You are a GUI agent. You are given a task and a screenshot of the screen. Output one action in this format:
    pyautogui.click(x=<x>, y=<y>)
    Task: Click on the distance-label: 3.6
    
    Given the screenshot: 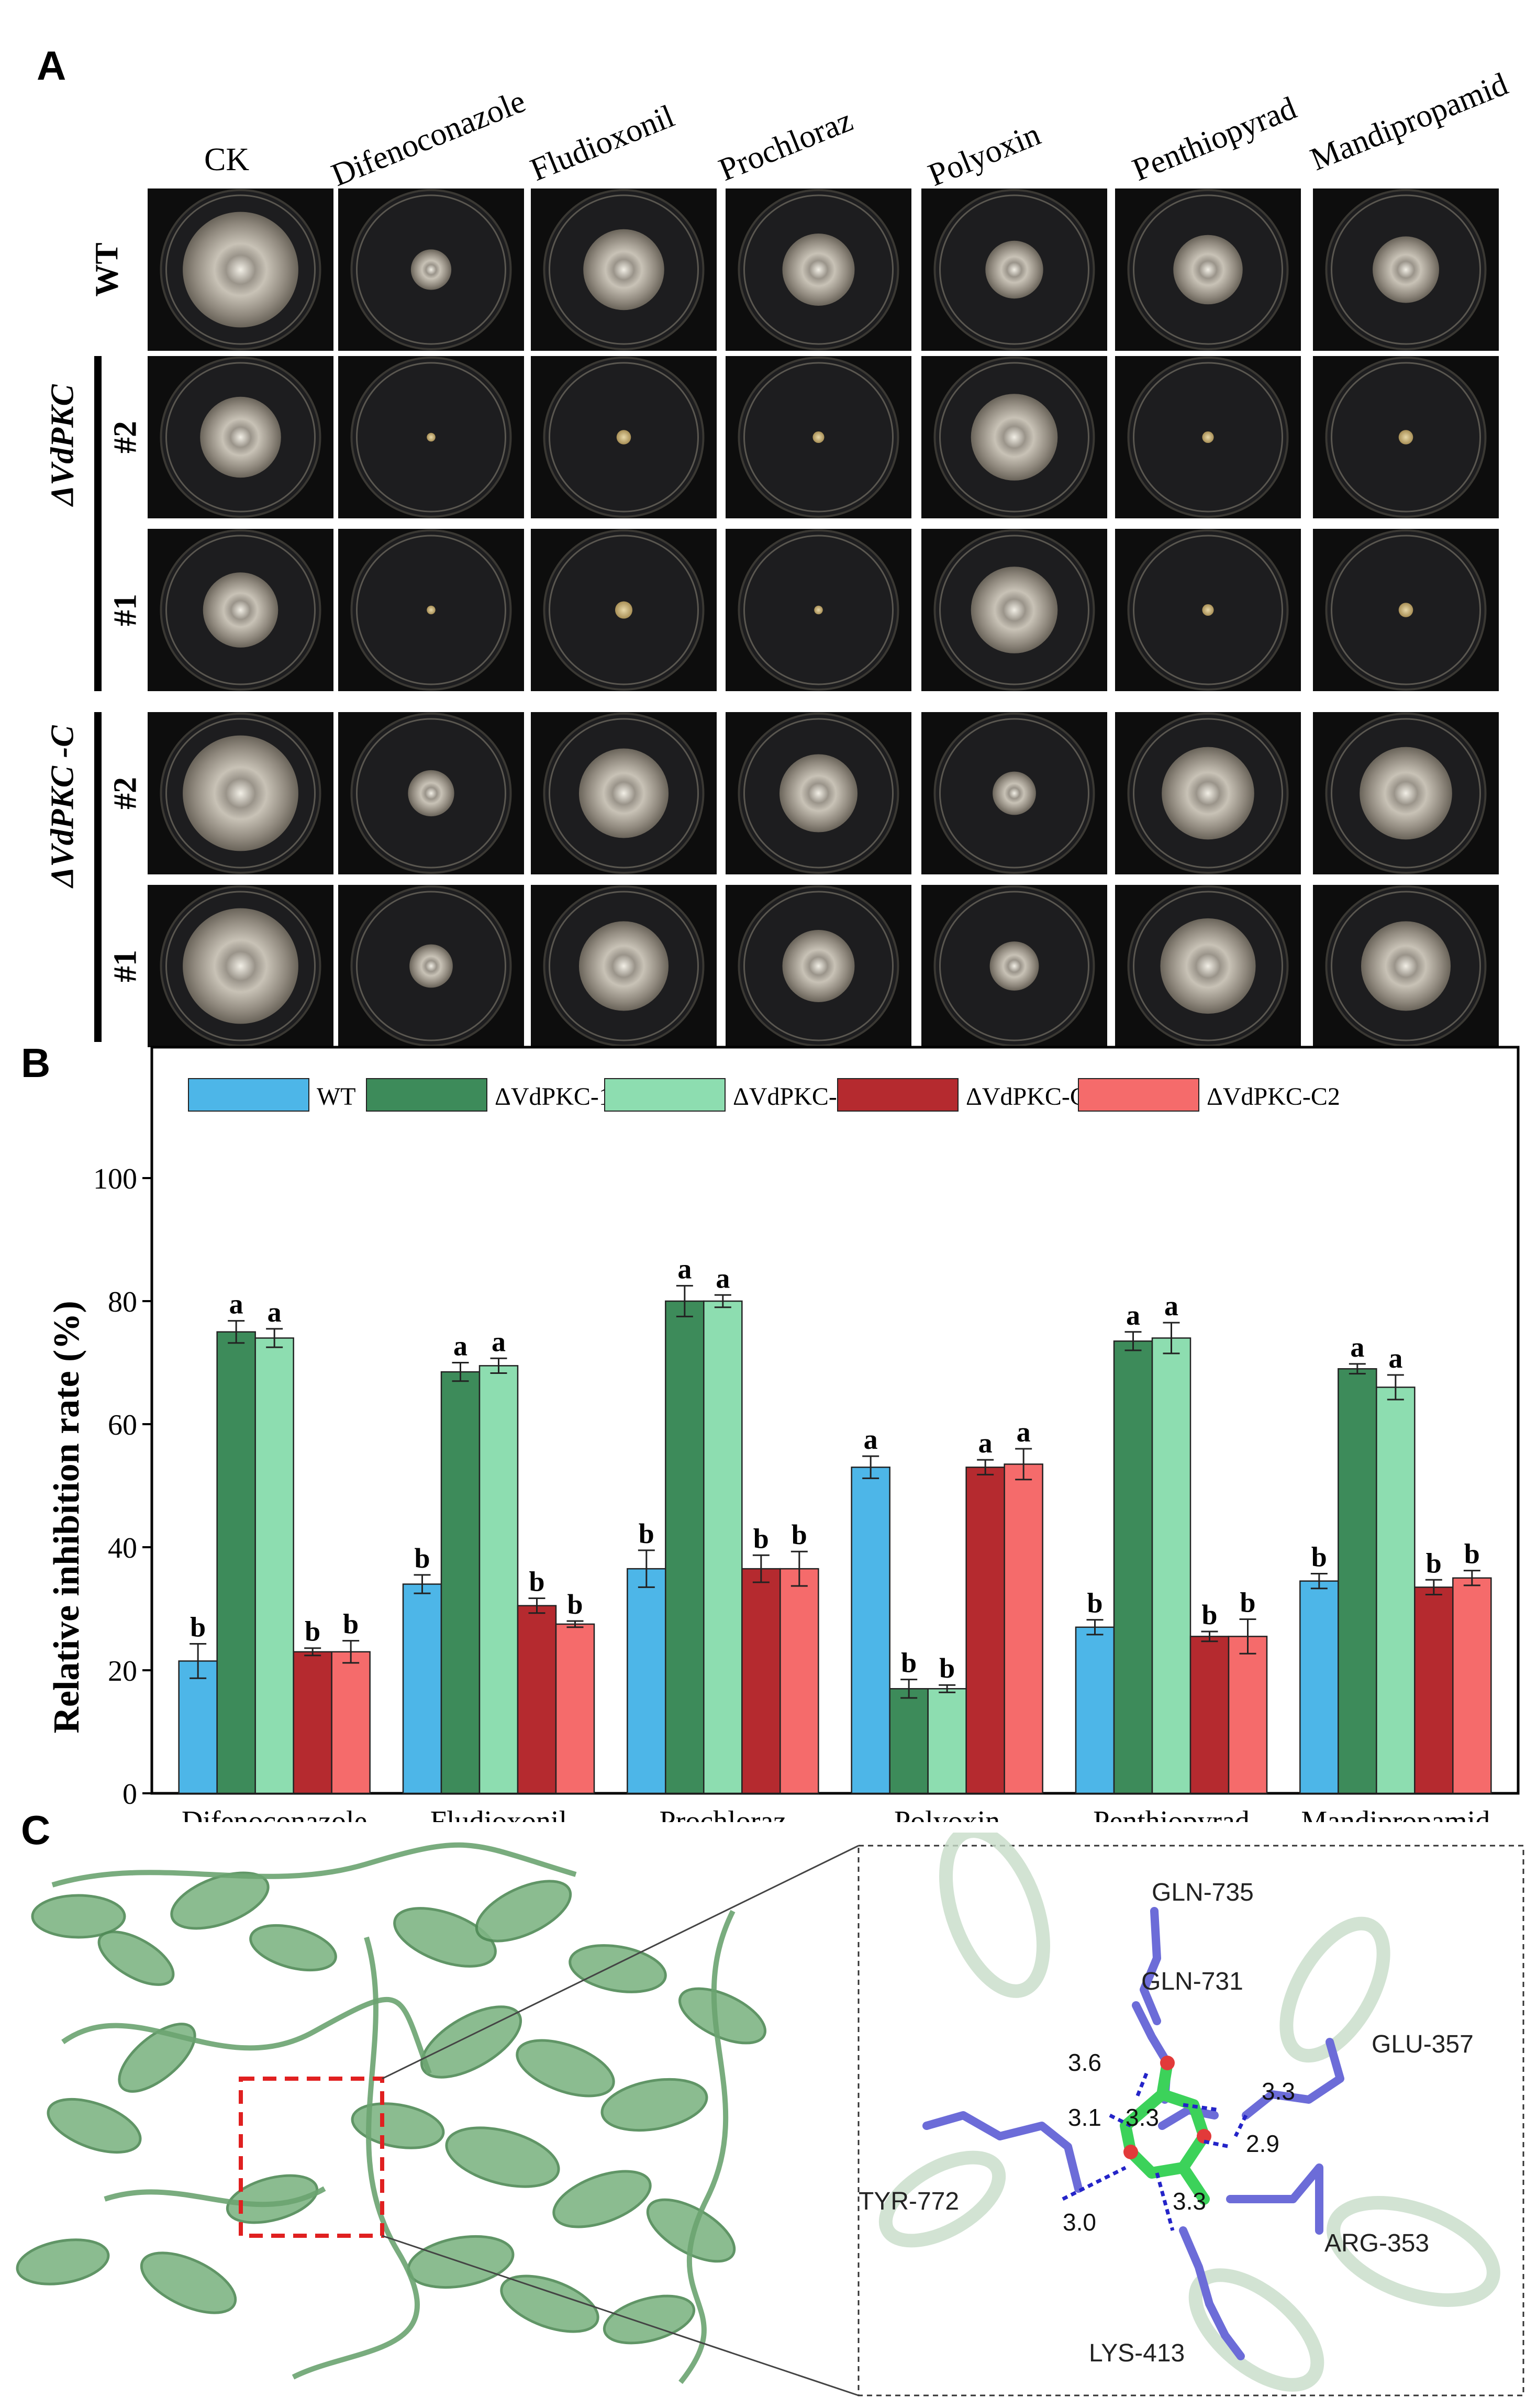 What is the action you would take?
    pyautogui.click(x=1084, y=2062)
    